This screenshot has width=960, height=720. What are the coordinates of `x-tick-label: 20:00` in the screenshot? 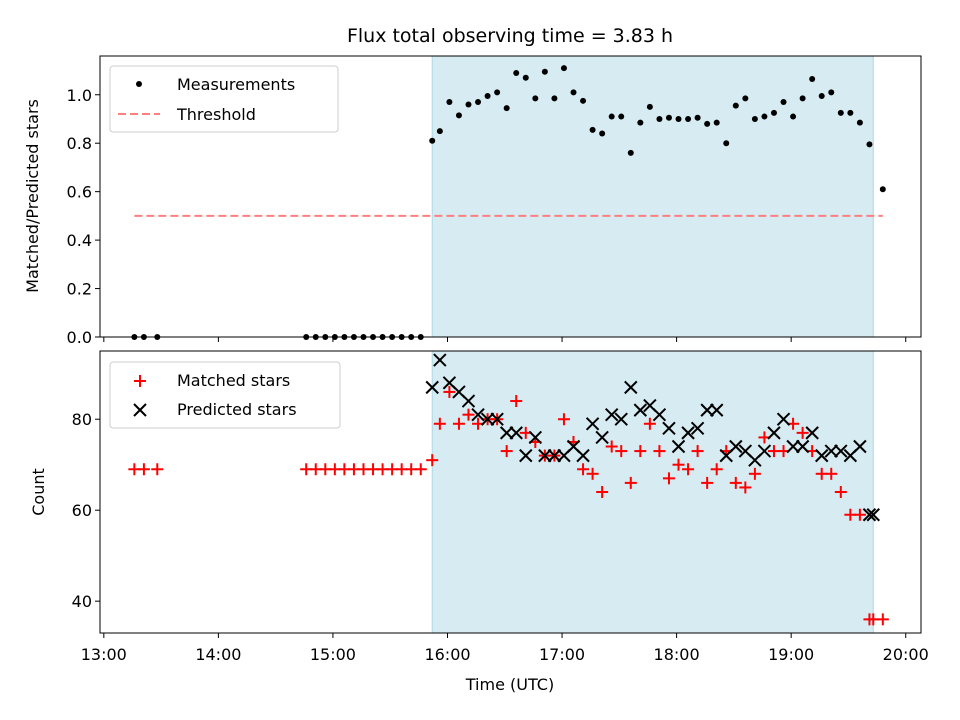 It's located at (906, 654).